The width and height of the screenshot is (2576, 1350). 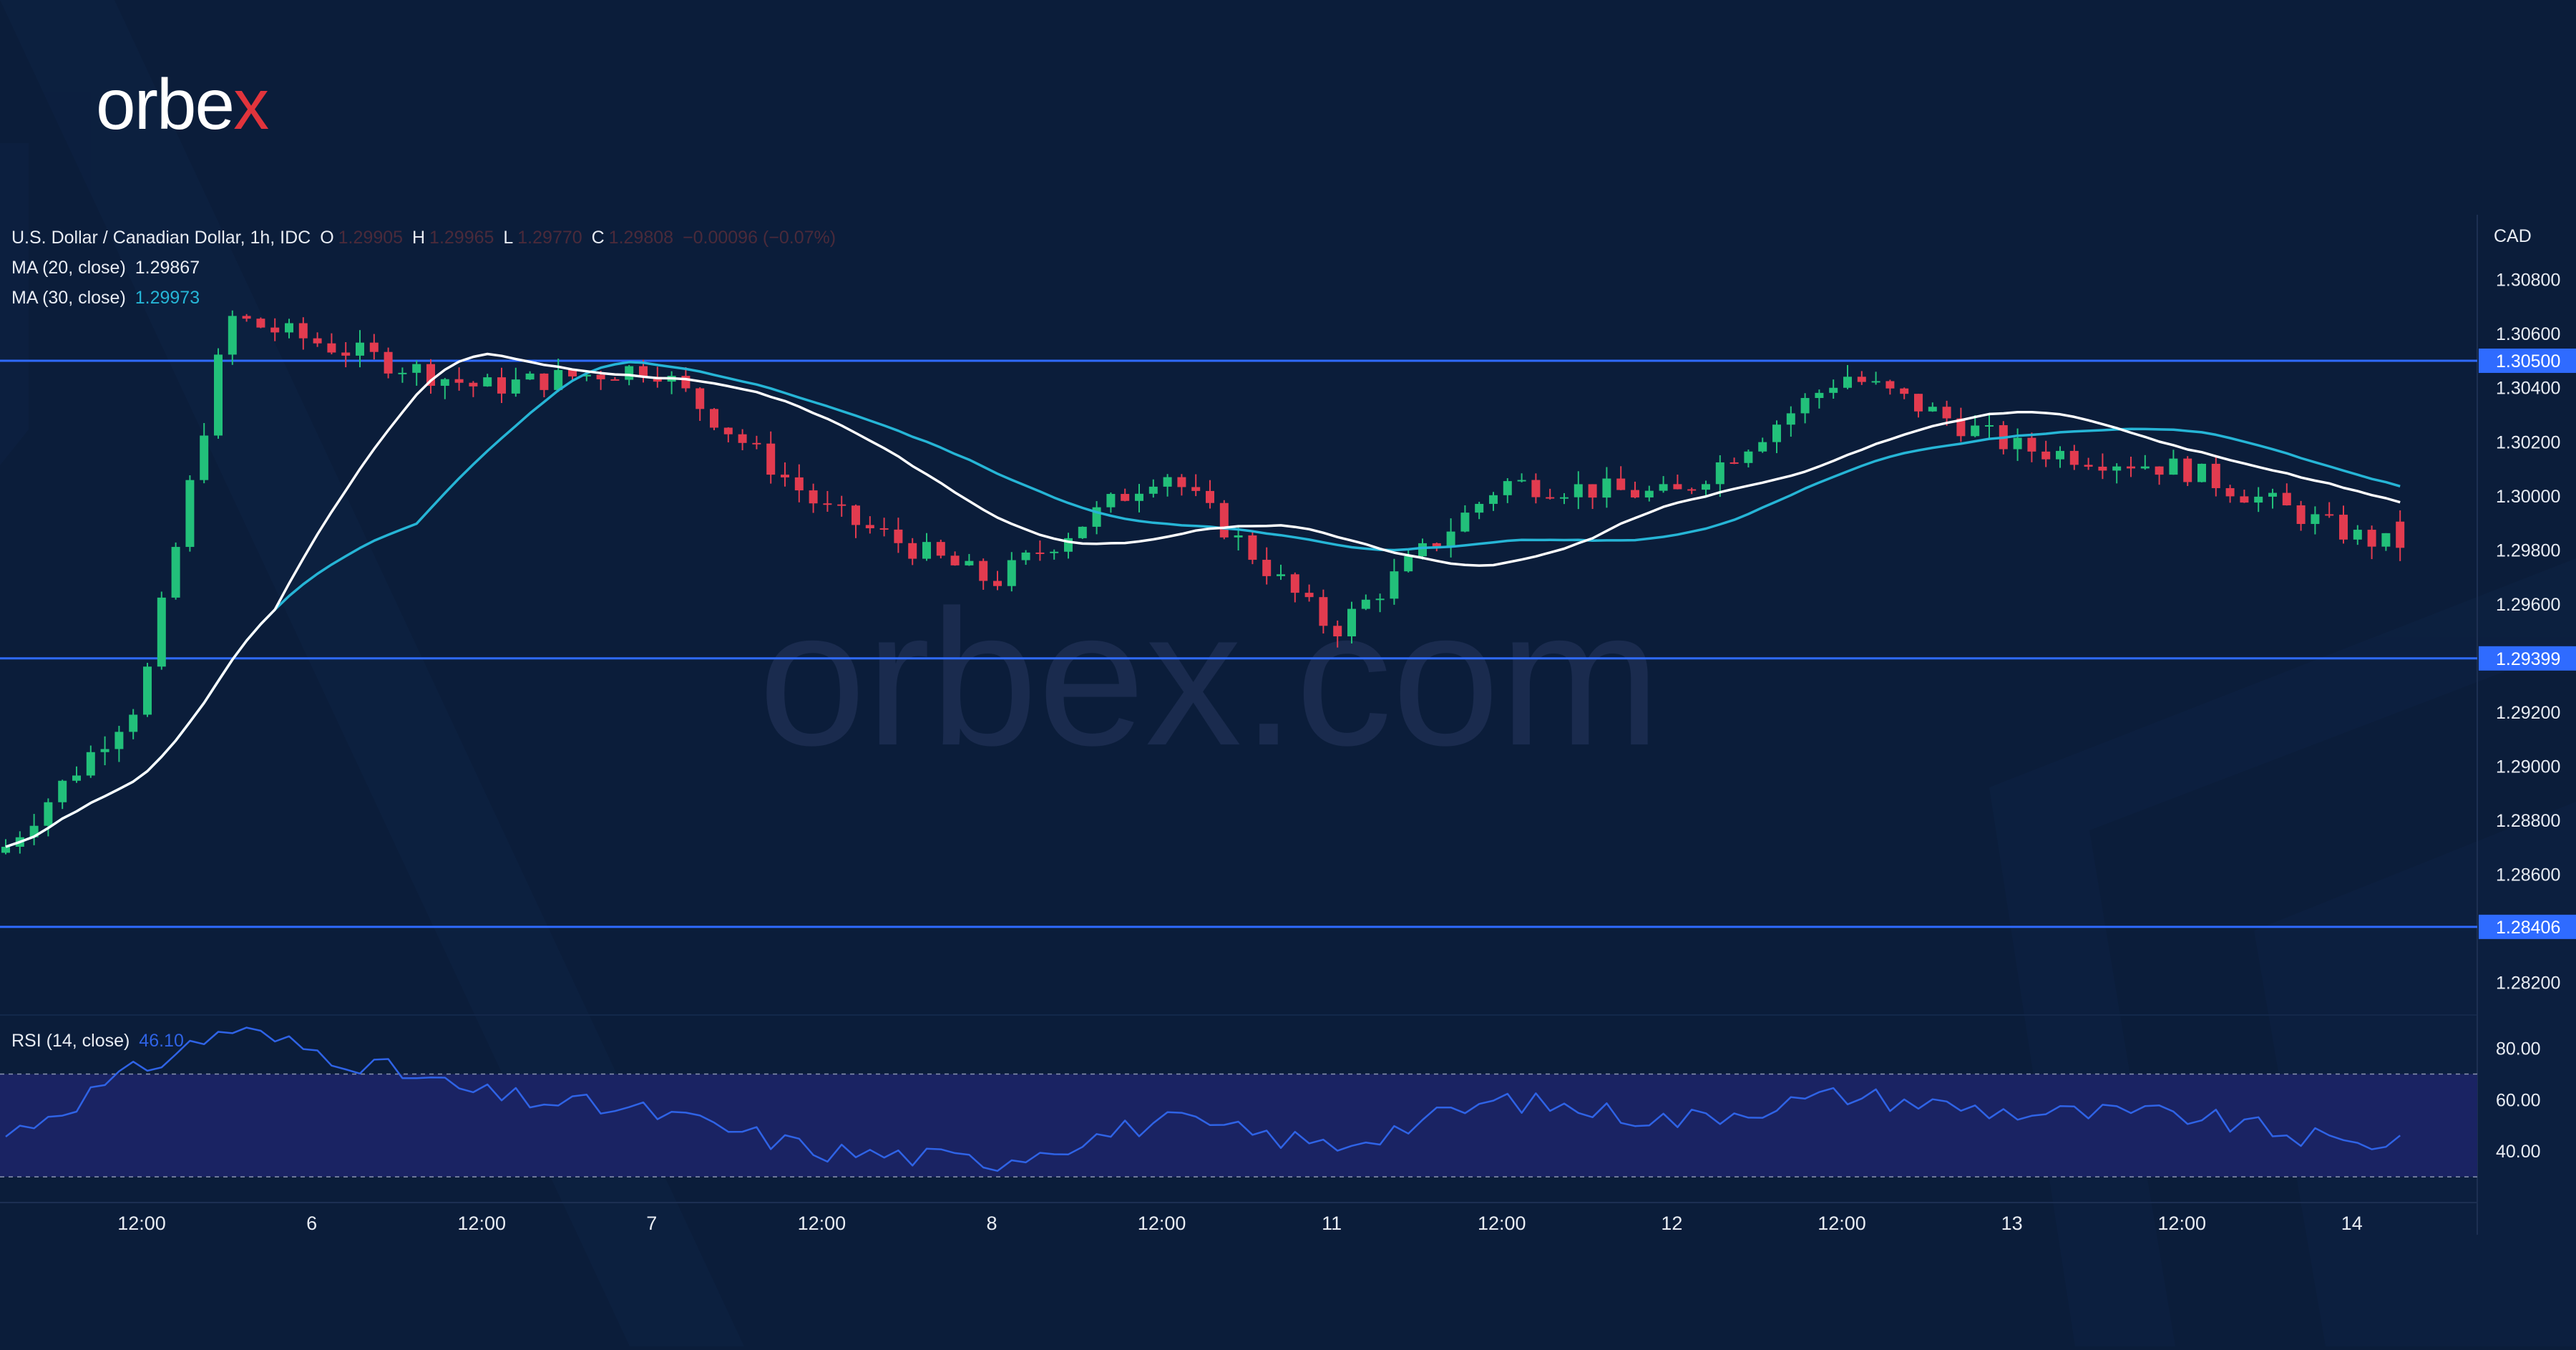 I want to click on close-value: 1.29808, so click(x=641, y=238).